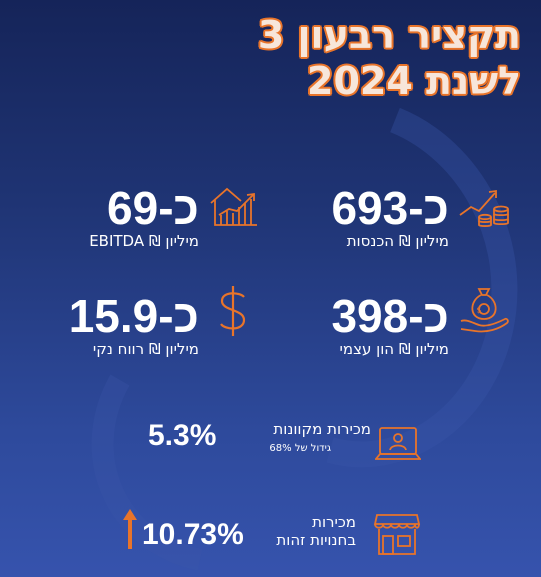  Describe the element at coordinates (193, 534) in the screenshot. I see `store-sales-value: 10.73%` at that location.